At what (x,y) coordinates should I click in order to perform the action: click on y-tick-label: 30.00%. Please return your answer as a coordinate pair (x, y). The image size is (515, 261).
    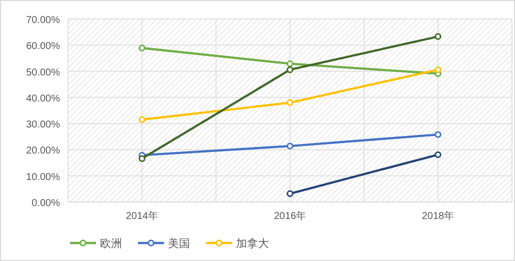
    Looking at the image, I should click on (43, 125).